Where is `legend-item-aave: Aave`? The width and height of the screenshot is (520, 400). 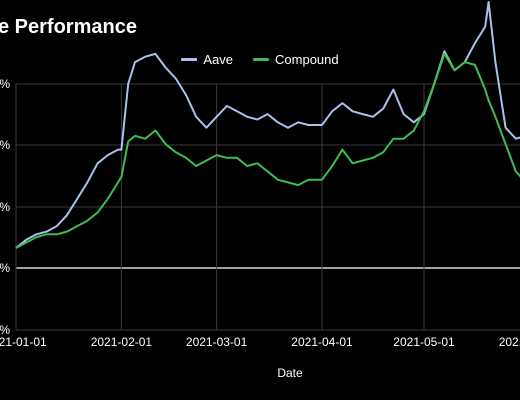
legend-item-aave: Aave is located at coordinates (207, 59).